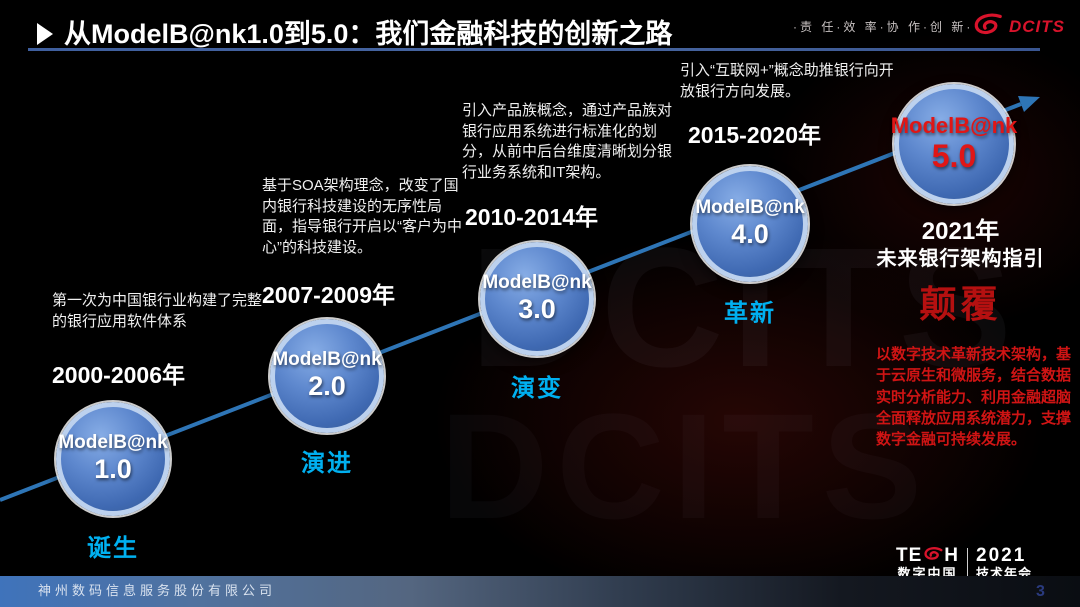  Describe the element at coordinates (933, 555) in the screenshot. I see `tech-swirl-icon` at that location.